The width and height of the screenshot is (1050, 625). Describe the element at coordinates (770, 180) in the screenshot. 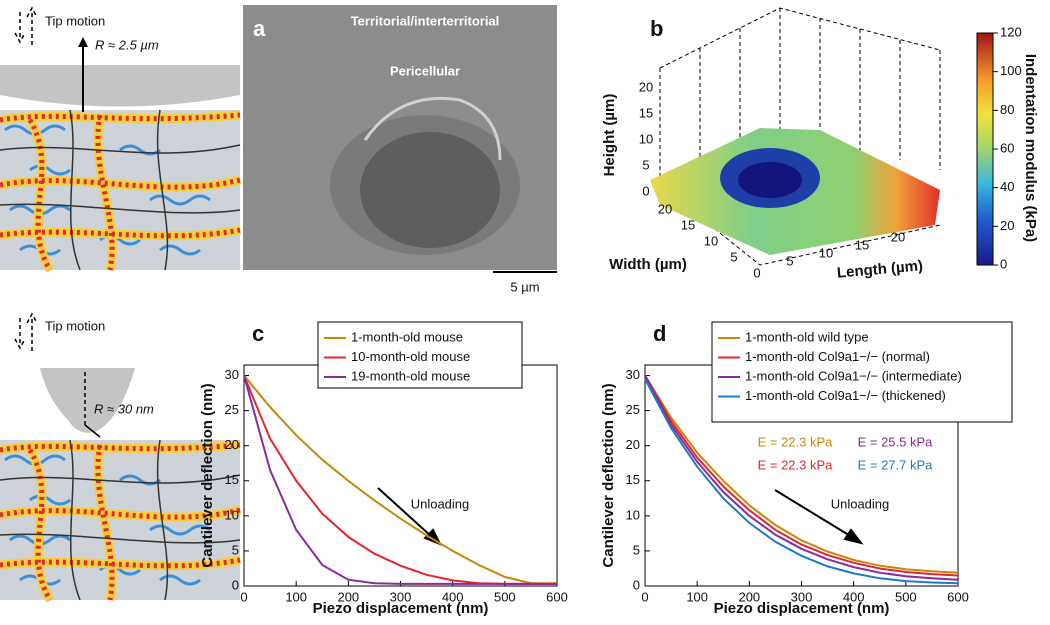

I see `cell-depression-core` at that location.